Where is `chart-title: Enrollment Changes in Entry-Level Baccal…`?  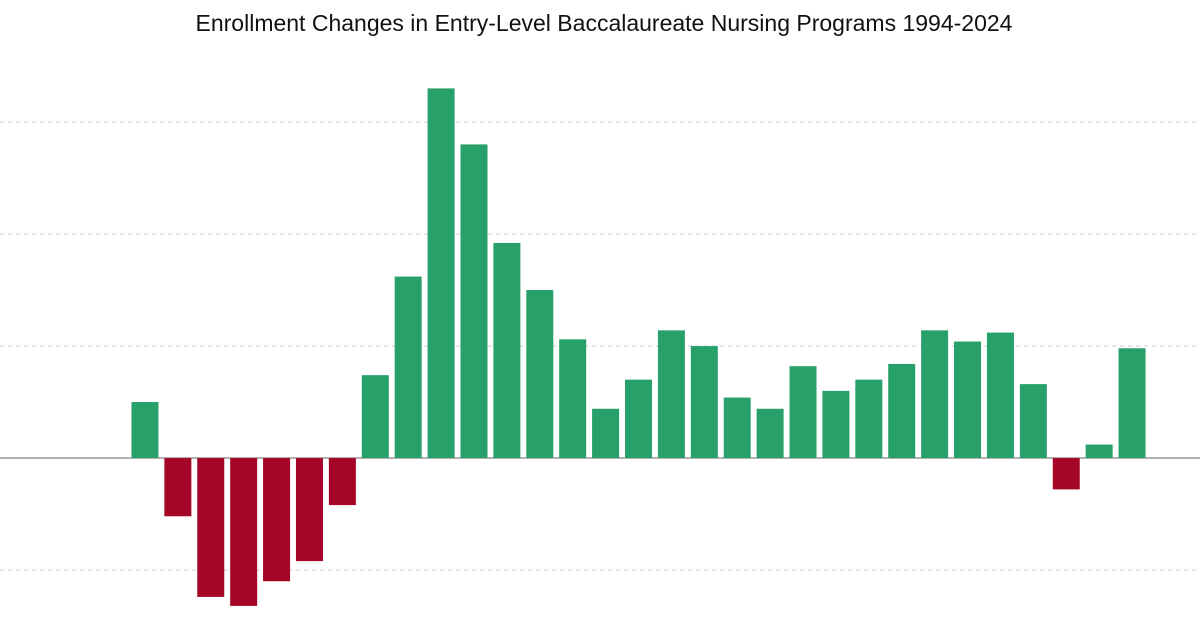
chart-title: Enrollment Changes in Entry-Level Baccal… is located at coordinates (604, 23).